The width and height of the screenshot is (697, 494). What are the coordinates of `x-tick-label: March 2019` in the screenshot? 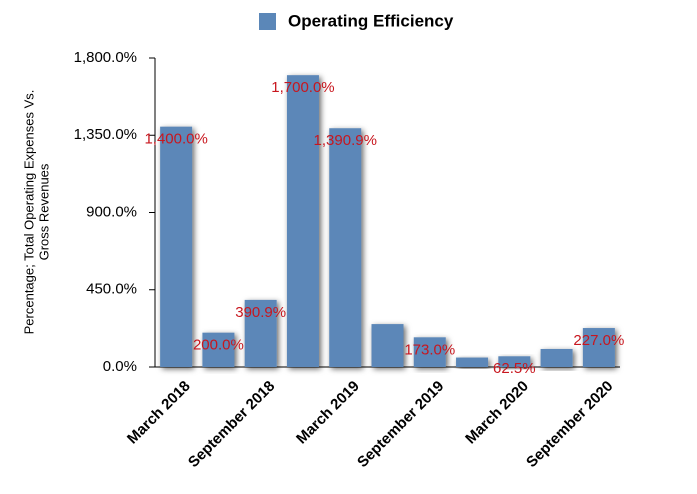 It's located at (328, 413).